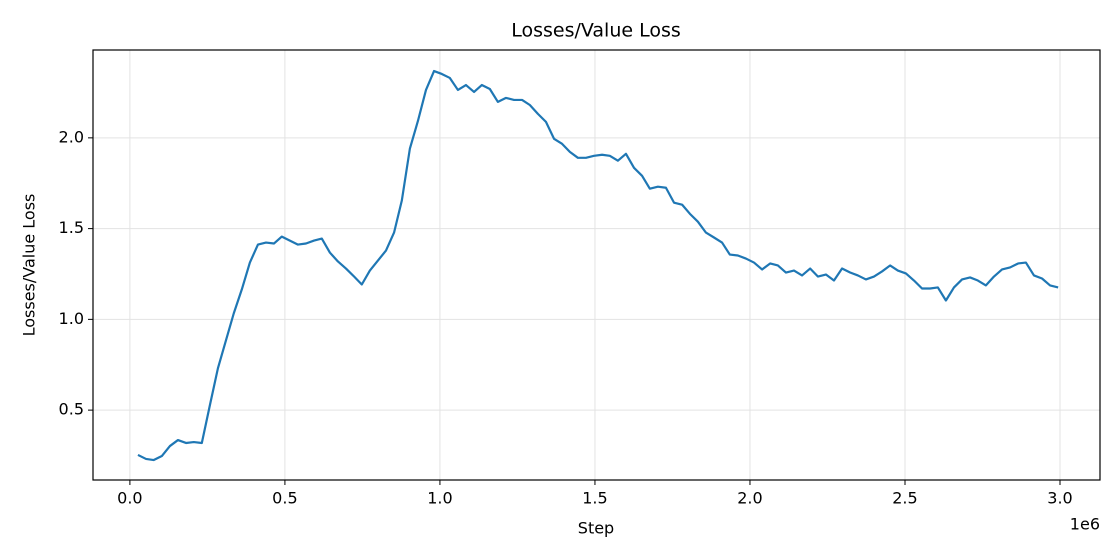 This screenshot has width=1120, height=560. Describe the element at coordinates (1085, 524) in the screenshot. I see `x-offset-label: 1e6` at that location.